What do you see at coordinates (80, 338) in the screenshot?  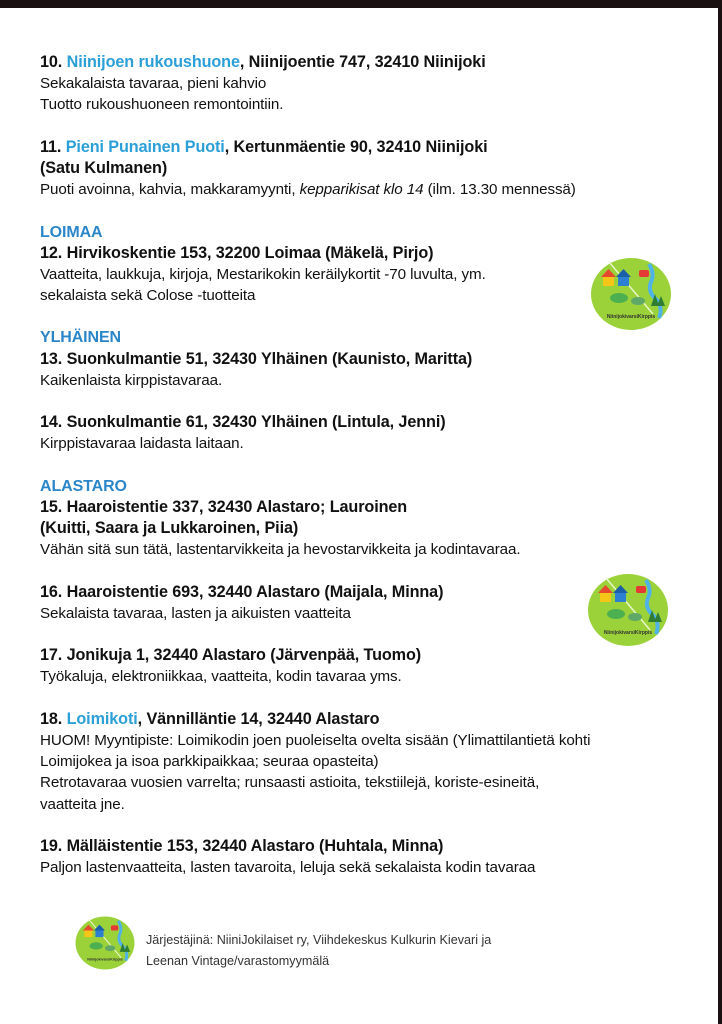 I see `section-heading: YLHÄINEN` at bounding box center [80, 338].